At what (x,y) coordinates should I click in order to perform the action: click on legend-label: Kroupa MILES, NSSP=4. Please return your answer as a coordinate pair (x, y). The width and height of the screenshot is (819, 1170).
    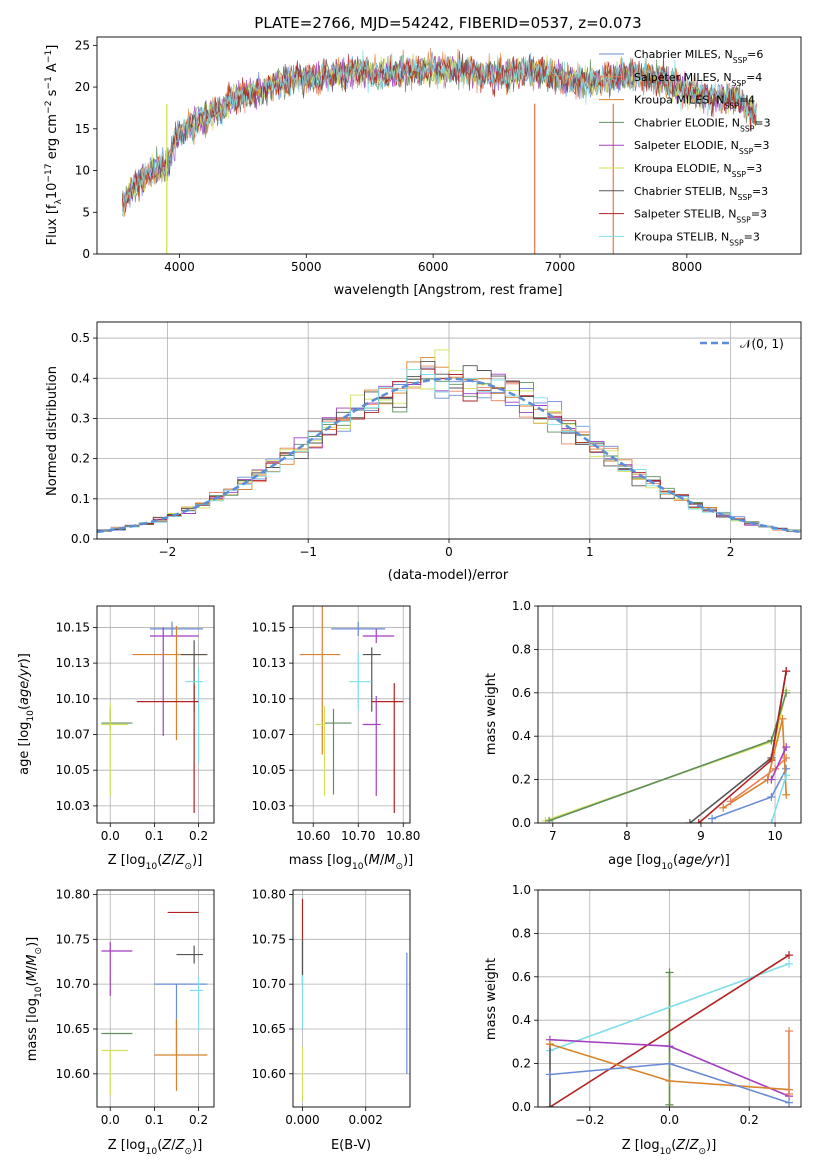
    Looking at the image, I should click on (694, 102).